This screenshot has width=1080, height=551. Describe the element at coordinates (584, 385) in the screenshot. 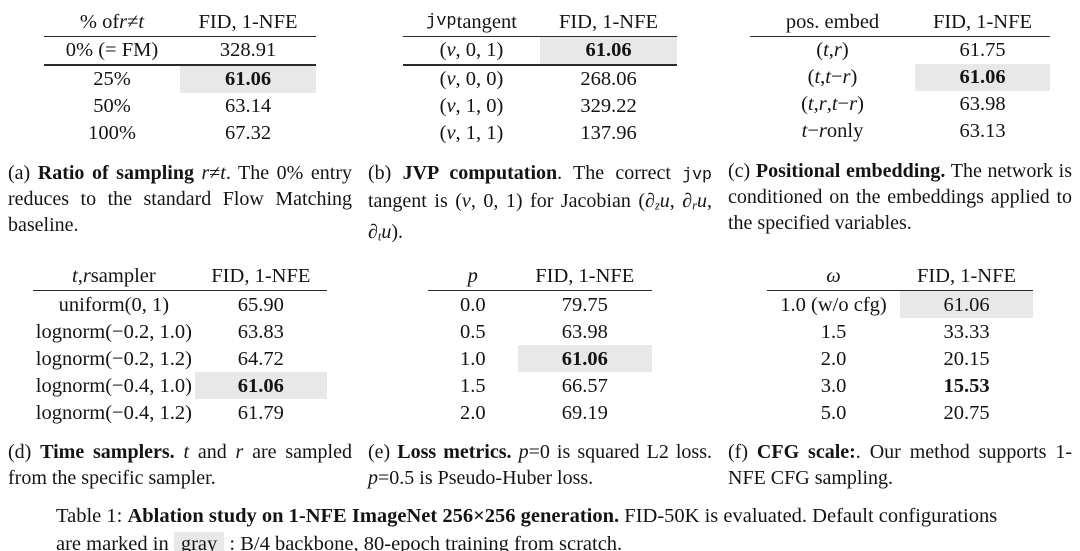

I see `fid-value-cell: 66.57` at that location.